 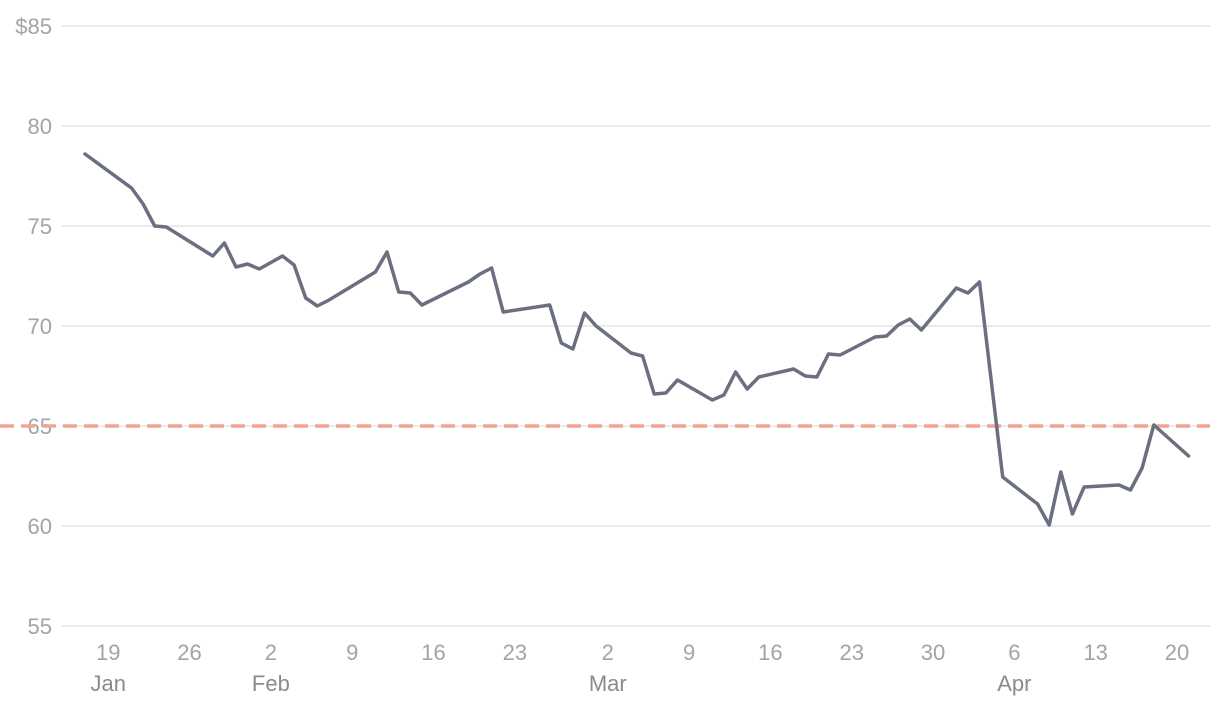 I want to click on x-tick-label: 19, so click(x=108, y=652).